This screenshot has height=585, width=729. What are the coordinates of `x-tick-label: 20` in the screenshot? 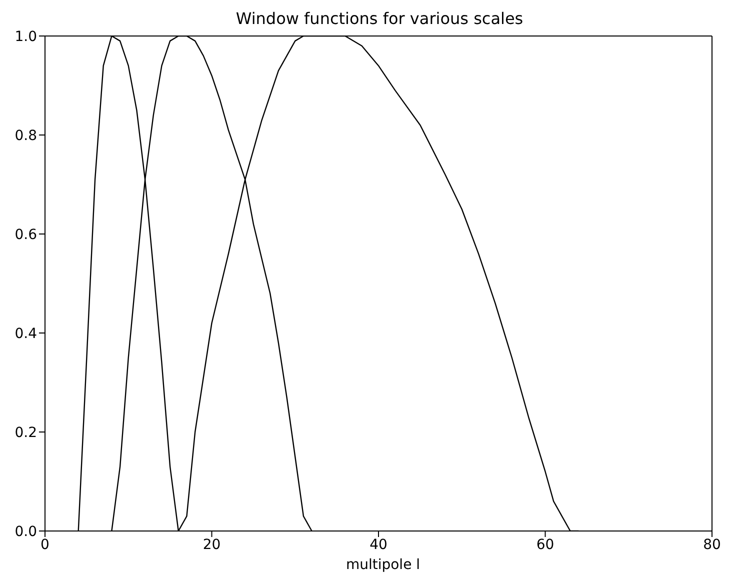 It's located at (211, 544).